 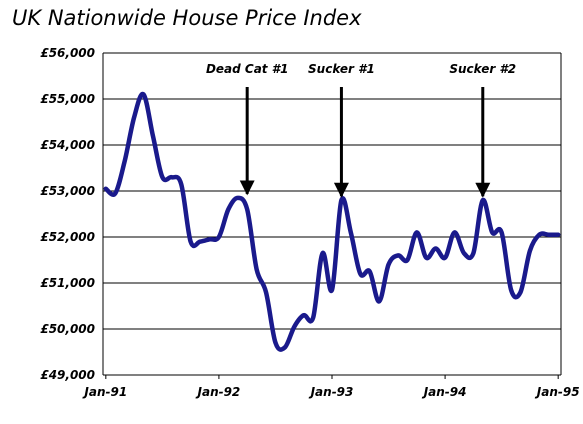 I want to click on y-tick-label: £53,000, so click(x=67, y=191).